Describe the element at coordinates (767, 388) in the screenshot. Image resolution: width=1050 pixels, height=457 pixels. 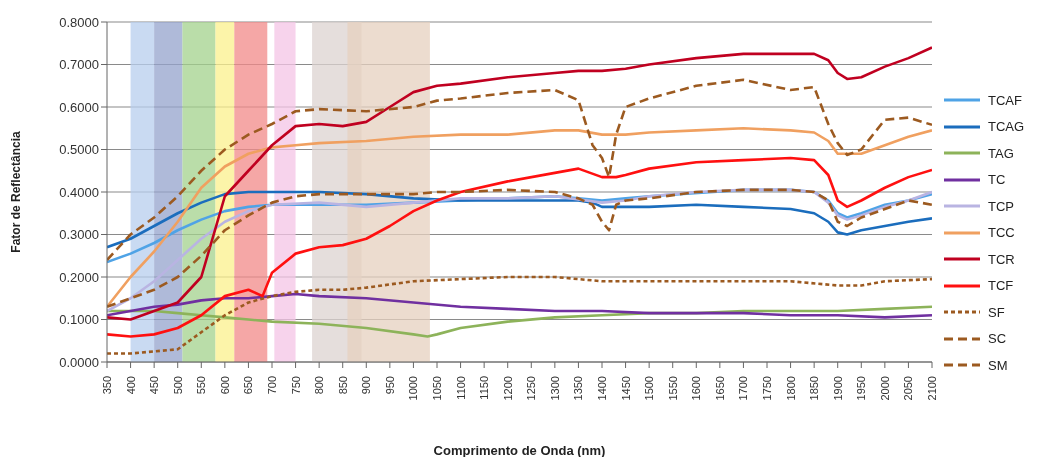
I see `x-tick-label: 1750` at that location.